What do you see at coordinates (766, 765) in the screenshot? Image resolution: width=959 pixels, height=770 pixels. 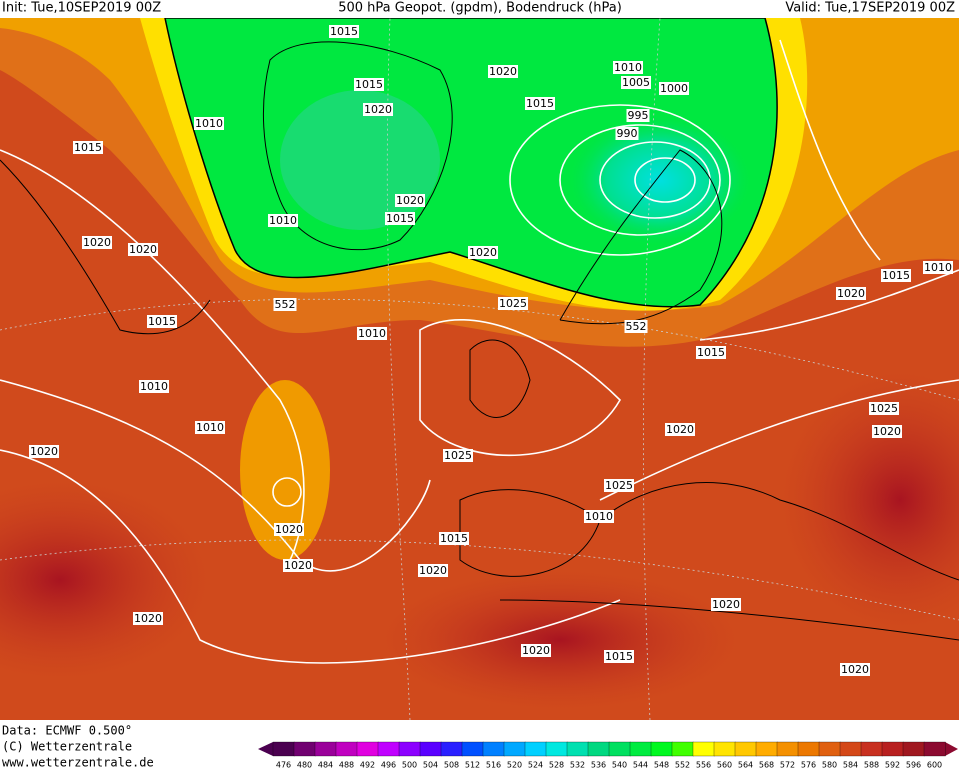 I see `colorbar-label: 568` at bounding box center [766, 765].